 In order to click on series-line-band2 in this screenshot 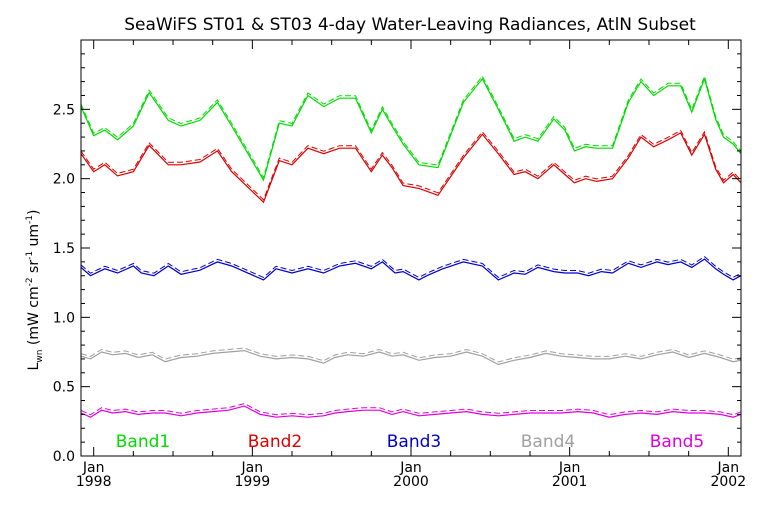, I will do `click(411, 168)`.